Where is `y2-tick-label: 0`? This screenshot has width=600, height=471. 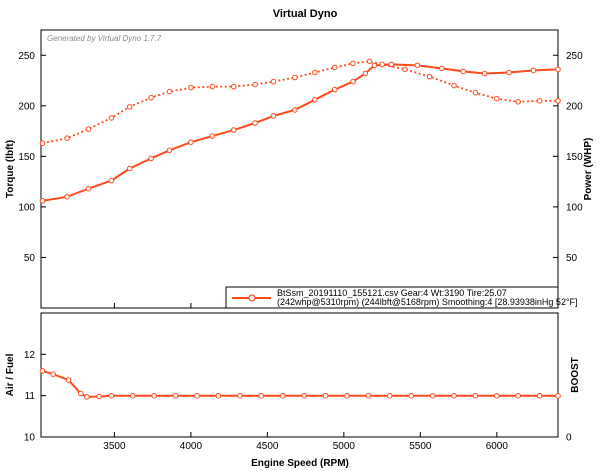
y2-tick-label: 0 is located at coordinates (569, 438).